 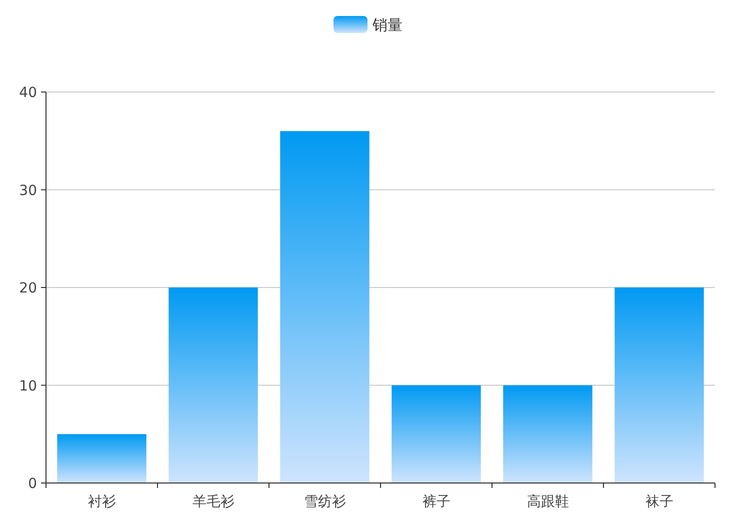 I want to click on x-tick-label: 羊毛衫, so click(x=213, y=502).